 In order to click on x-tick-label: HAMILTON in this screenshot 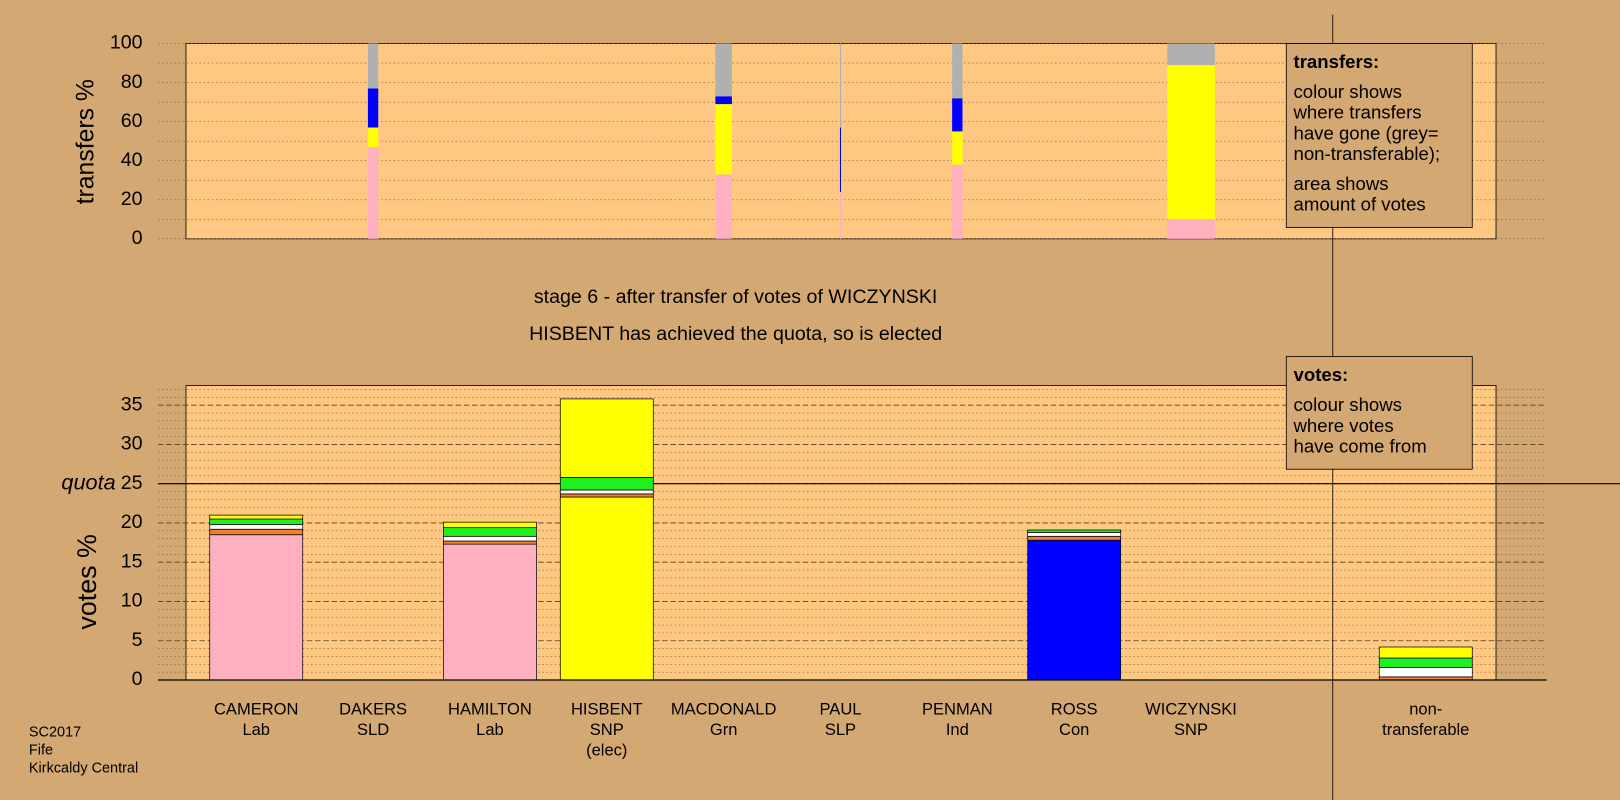, I will do `click(490, 708)`.